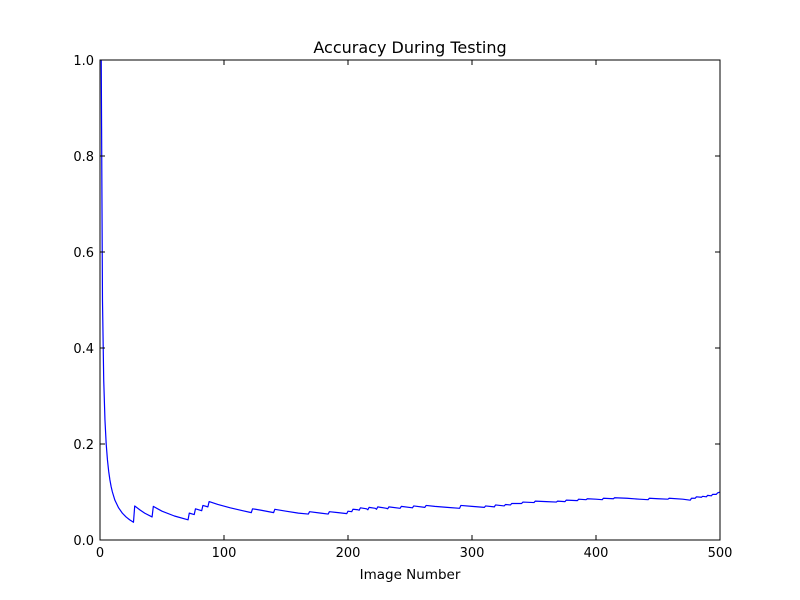 This screenshot has width=800, height=600. I want to click on x-tick-label: 0, so click(100, 553).